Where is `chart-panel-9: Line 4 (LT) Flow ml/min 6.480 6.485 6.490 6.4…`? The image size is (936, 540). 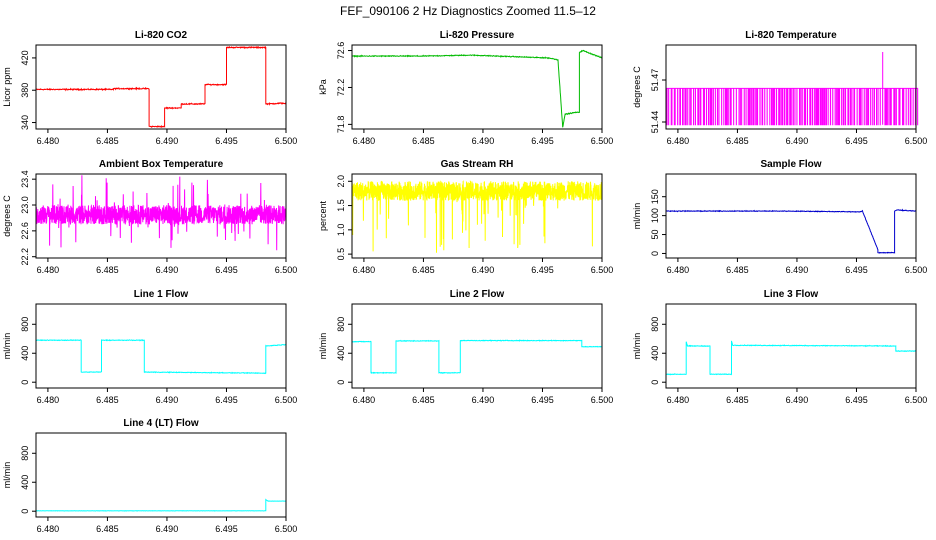 chart-panel-9: Line 4 (LT) Flow ml/min 6.480 6.485 6.490 6.4… is located at coordinates (149, 476).